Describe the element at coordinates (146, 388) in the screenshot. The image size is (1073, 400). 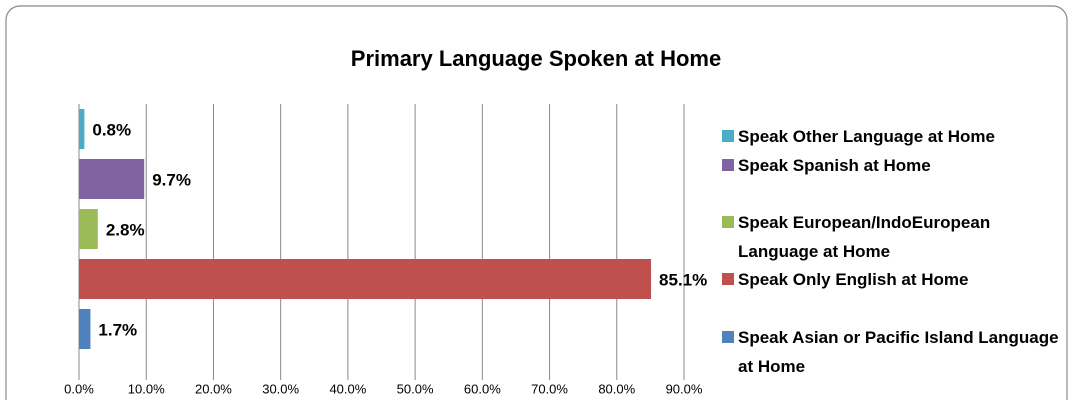
I see `x-tick-label: 10.0%` at that location.